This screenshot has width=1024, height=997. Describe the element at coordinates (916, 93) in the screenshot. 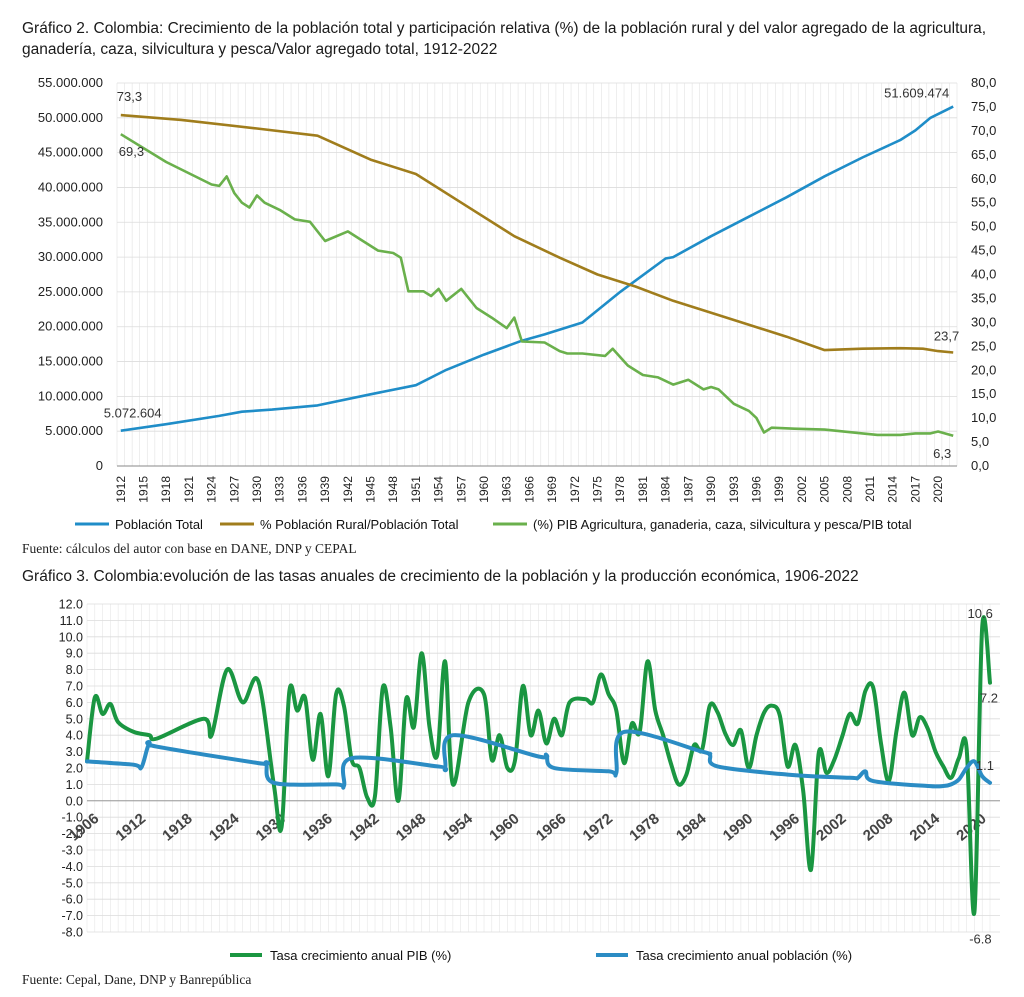

I see `data-label: 51.609.474` at that location.